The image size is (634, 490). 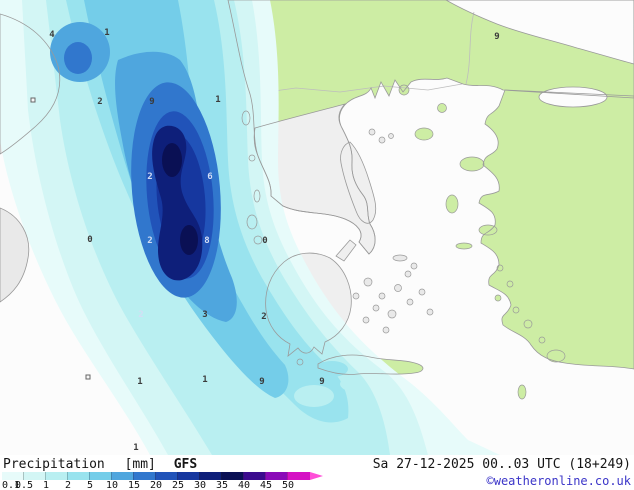 I want to click on legend-unit-label: [mm], so click(x=140, y=464).